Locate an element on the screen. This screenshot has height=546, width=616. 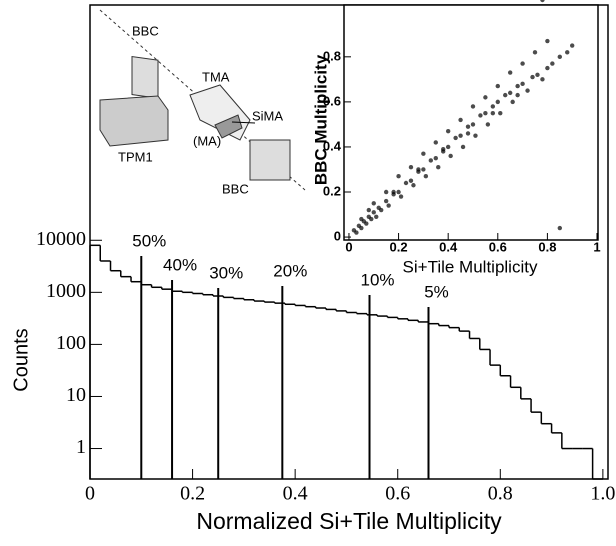
diagram-label: TMA is located at coordinates (216, 76).